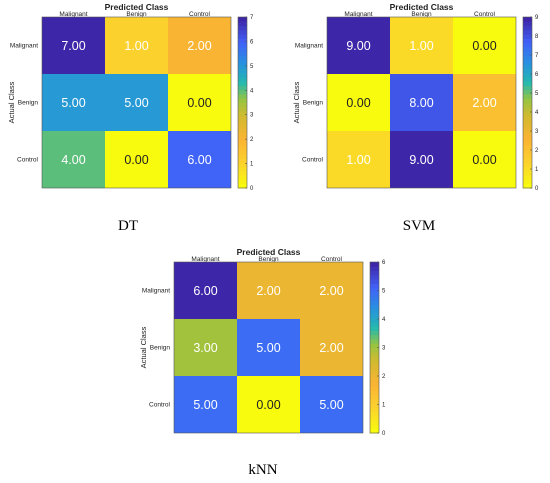 The height and width of the screenshot is (483, 550). What do you see at coordinates (537, 37) in the screenshot?
I see `colorbar-tick-label: 8` at bounding box center [537, 37].